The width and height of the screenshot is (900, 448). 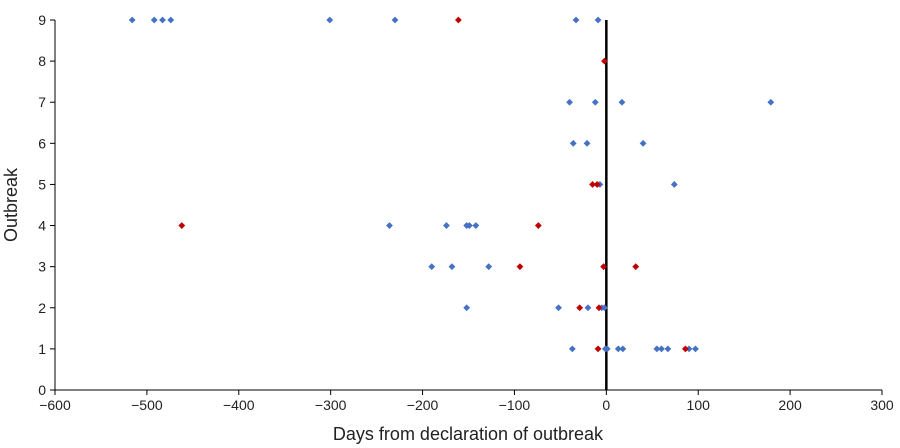 I want to click on y-tick-label: 1, so click(x=42, y=349).